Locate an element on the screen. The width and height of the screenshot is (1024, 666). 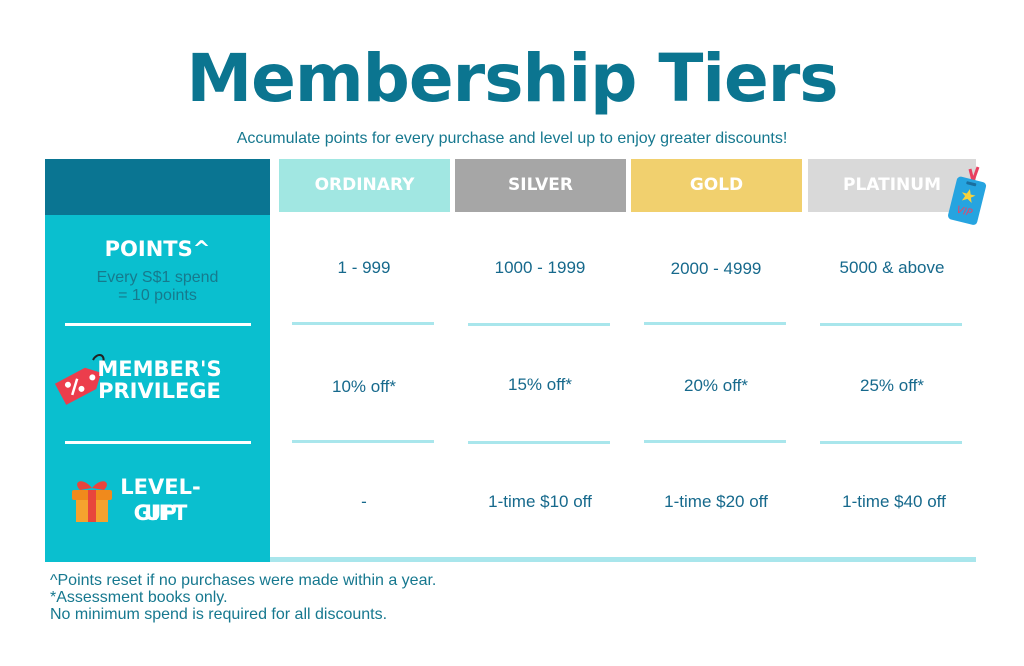
vip-badge-text: VIP is located at coordinates (964, 212).